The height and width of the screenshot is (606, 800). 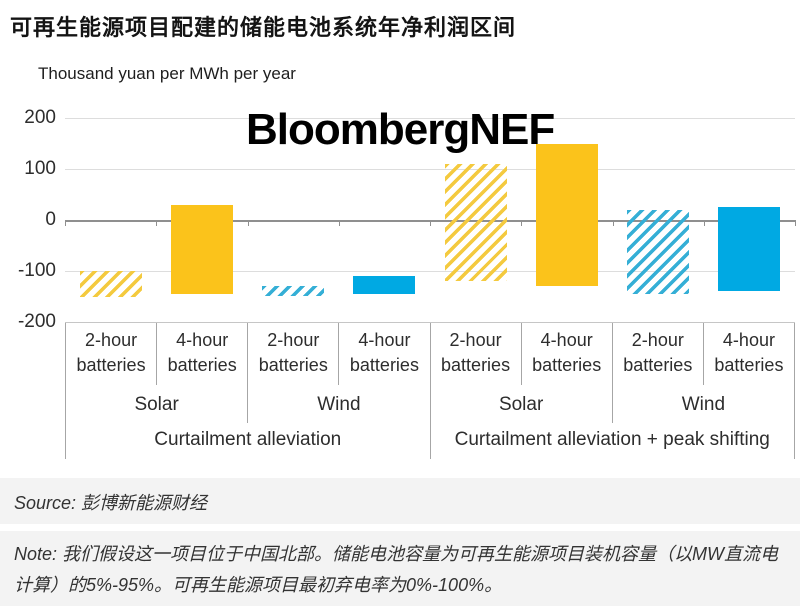 What do you see at coordinates (430, 322) in the screenshot?
I see `gridline--200` at bounding box center [430, 322].